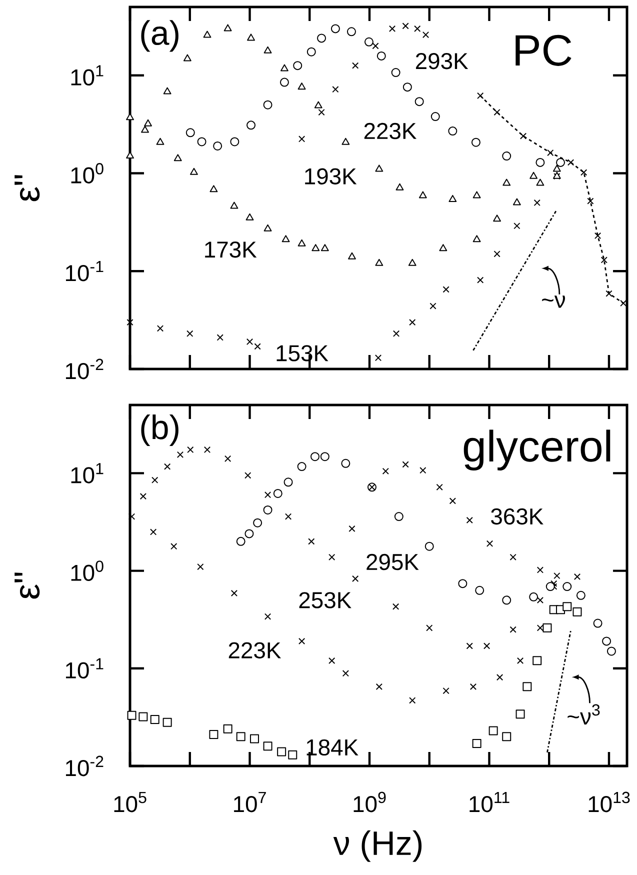 Image resolution: width=637 pixels, height=875 pixels. What do you see at coordinates (325, 600) in the screenshot?
I see `series-label: 253K` at bounding box center [325, 600].